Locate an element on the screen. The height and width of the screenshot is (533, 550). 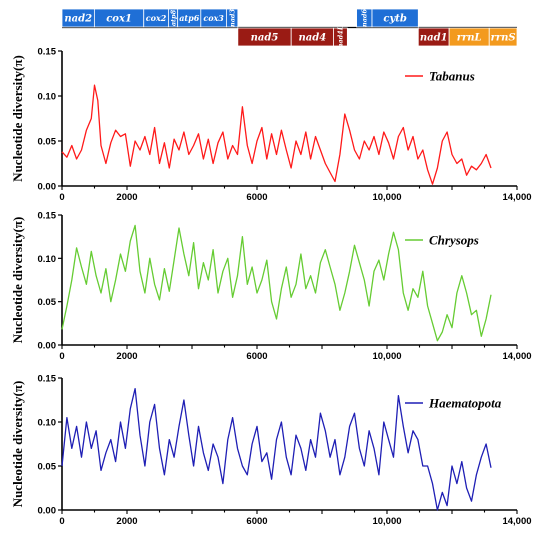
gene-label-cytb: cytb is located at coordinates (395, 19).